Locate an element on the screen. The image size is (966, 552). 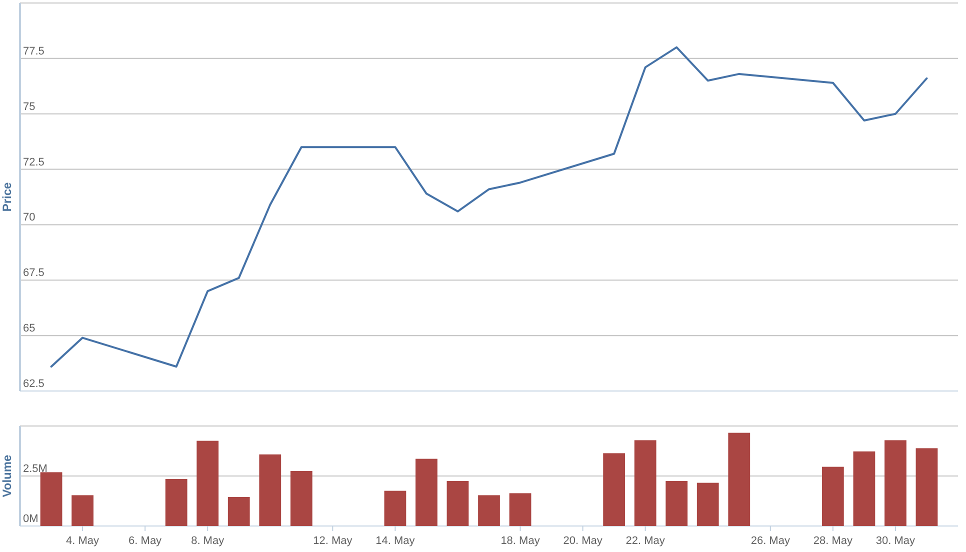
y-tick-label: 72.5 is located at coordinates (33, 162).